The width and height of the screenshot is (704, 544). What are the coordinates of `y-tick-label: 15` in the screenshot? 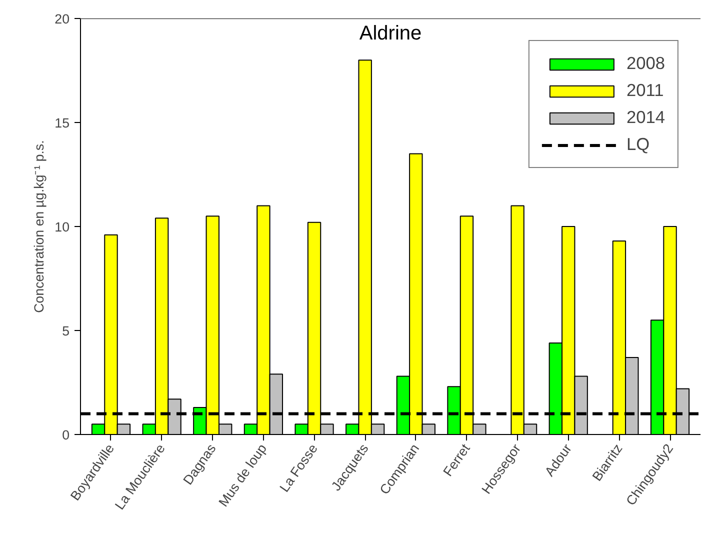 It's located at (62, 123).